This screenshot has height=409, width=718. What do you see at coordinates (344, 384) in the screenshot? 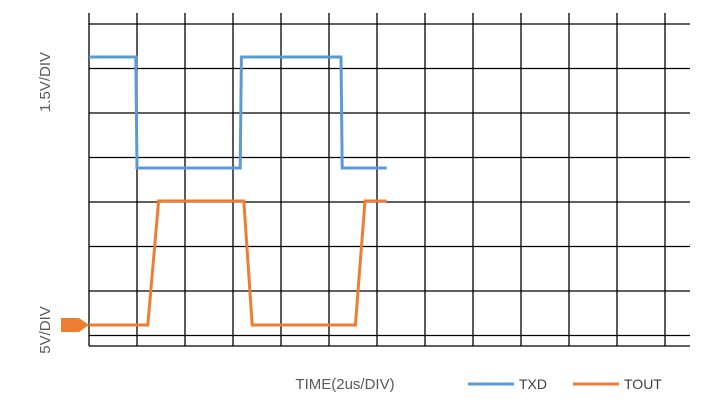
I see `x-axis-label: TIME(2us/DIV)` at bounding box center [344, 384].